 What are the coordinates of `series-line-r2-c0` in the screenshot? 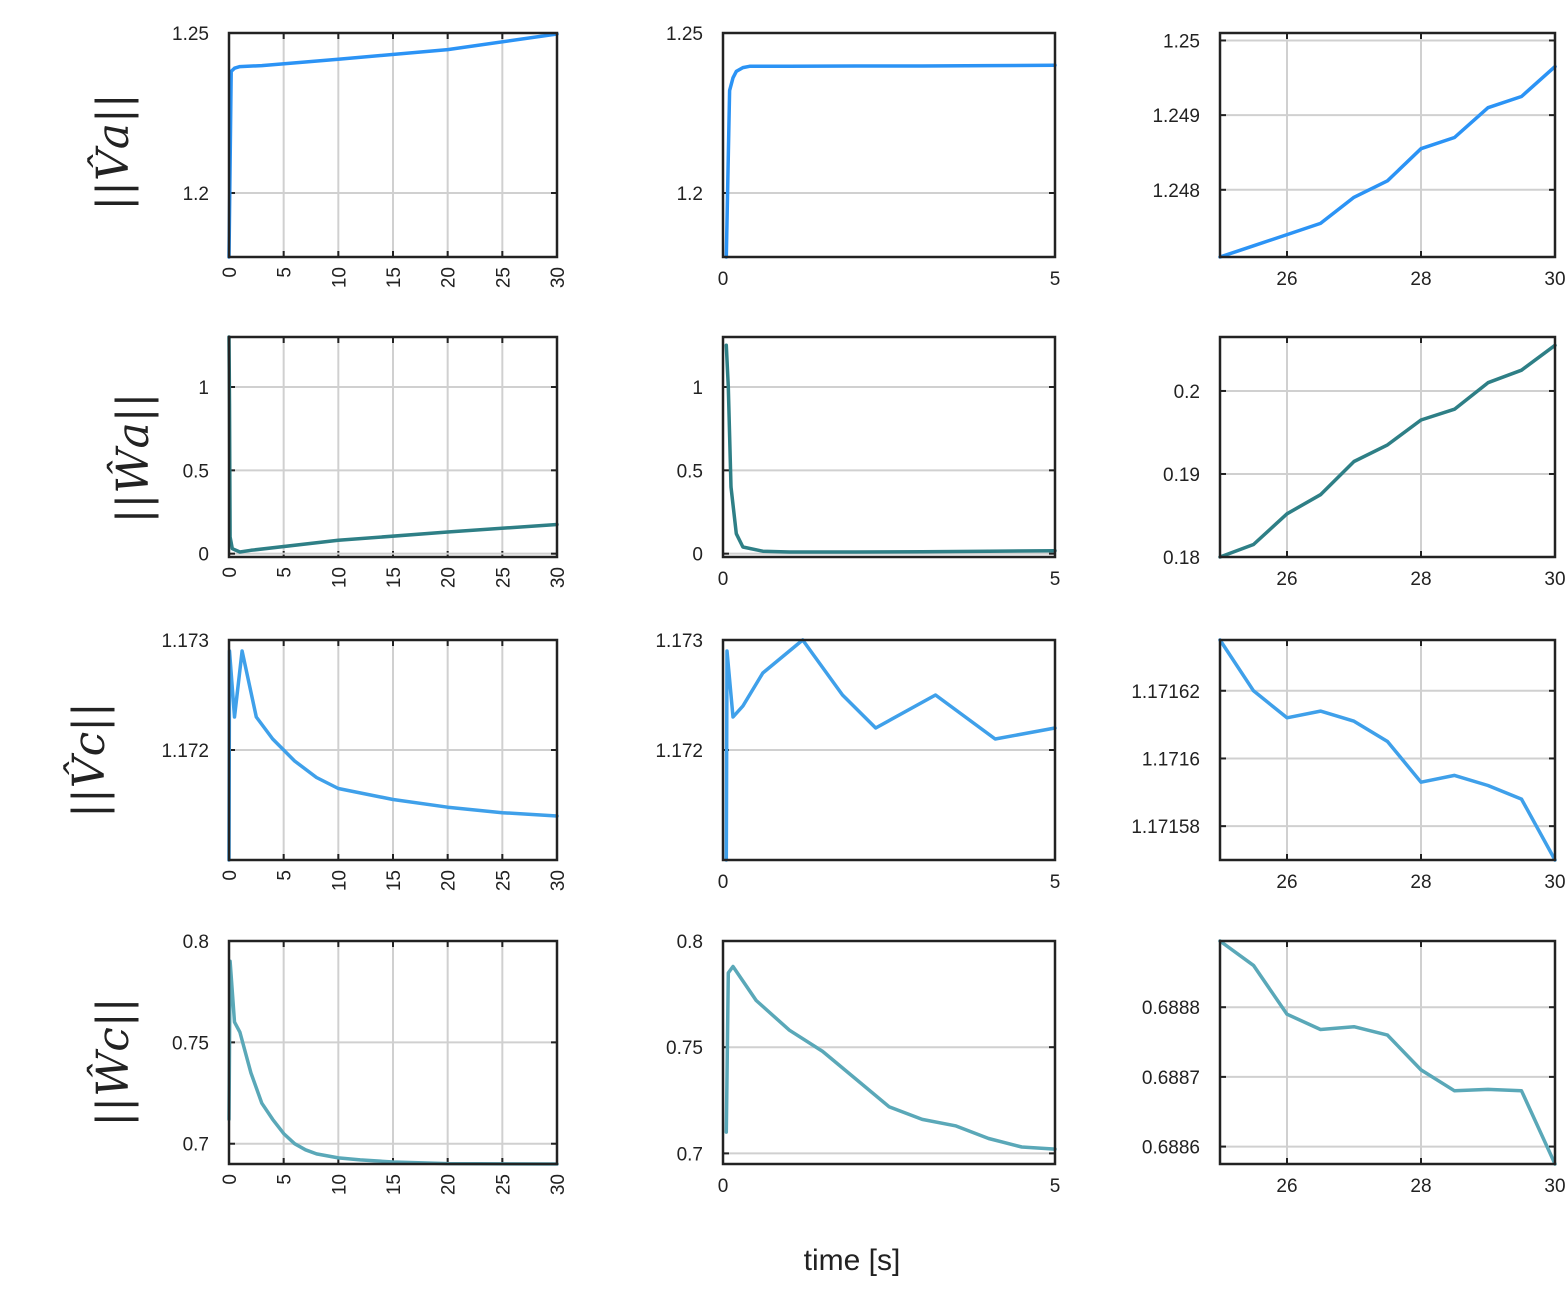 It's located at (393, 755).